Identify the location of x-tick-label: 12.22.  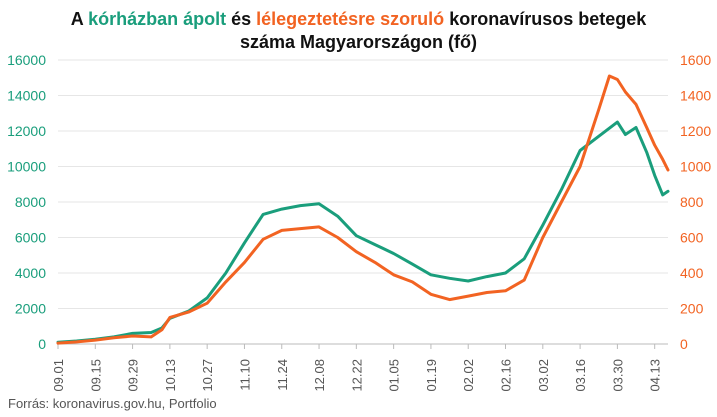
(356, 375).